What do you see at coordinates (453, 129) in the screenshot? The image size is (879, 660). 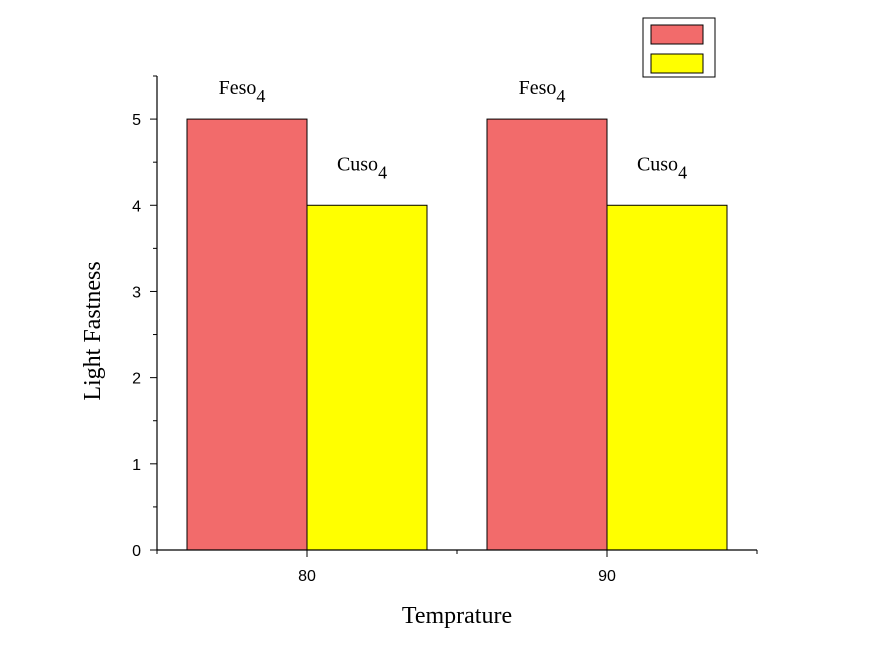 I see `bar-labels-group: Feso4 Cuso4 Feso4 Cuso4` at bounding box center [453, 129].